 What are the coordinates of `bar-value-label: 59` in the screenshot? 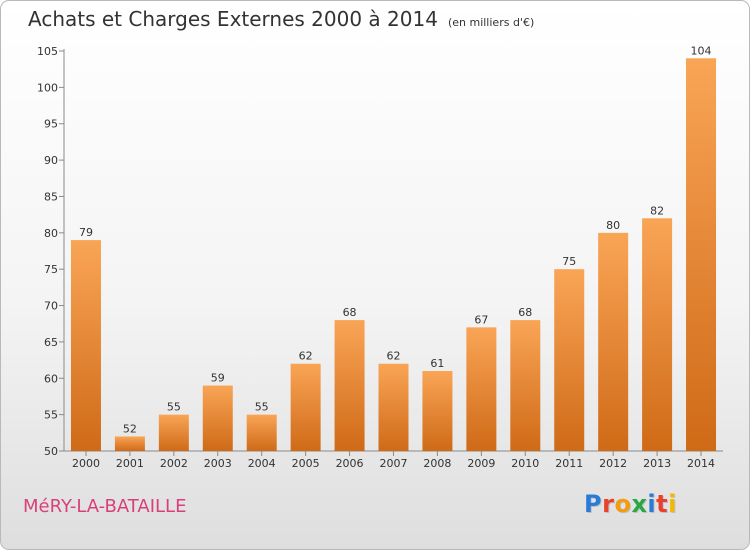 It's located at (218, 378).